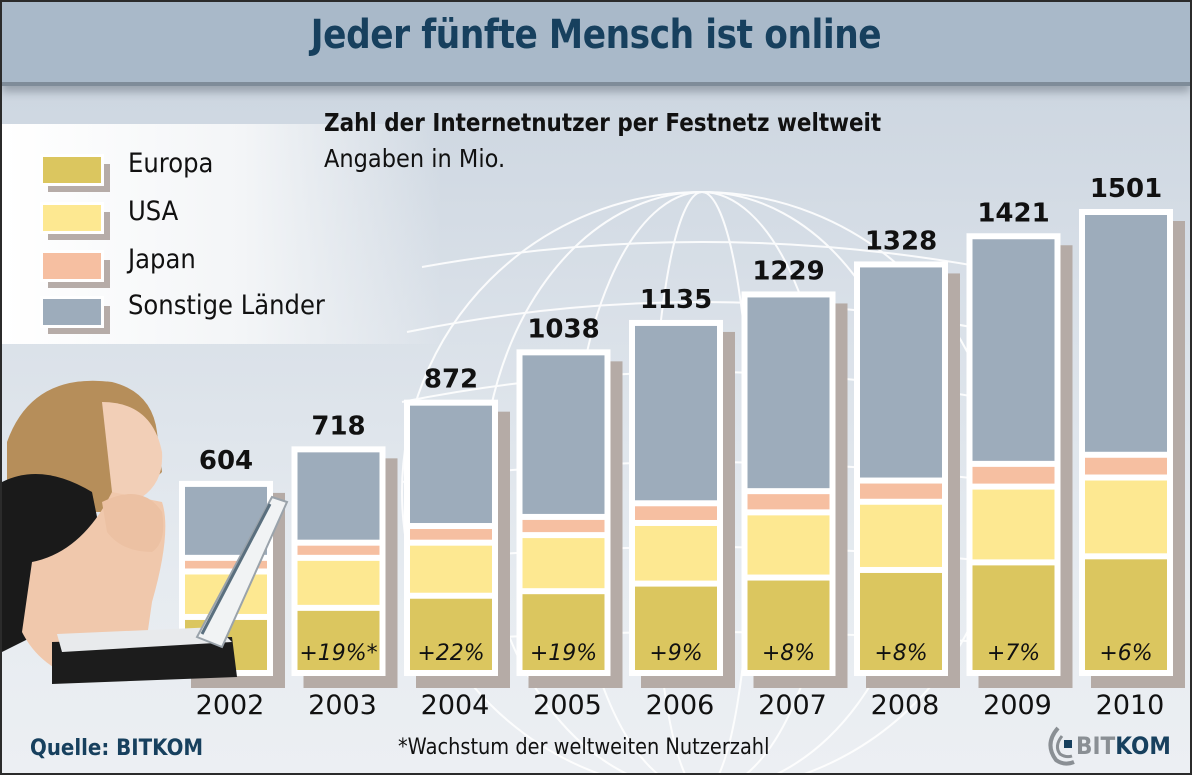  What do you see at coordinates (153, 211) in the screenshot?
I see `legend-label: USA` at bounding box center [153, 211].